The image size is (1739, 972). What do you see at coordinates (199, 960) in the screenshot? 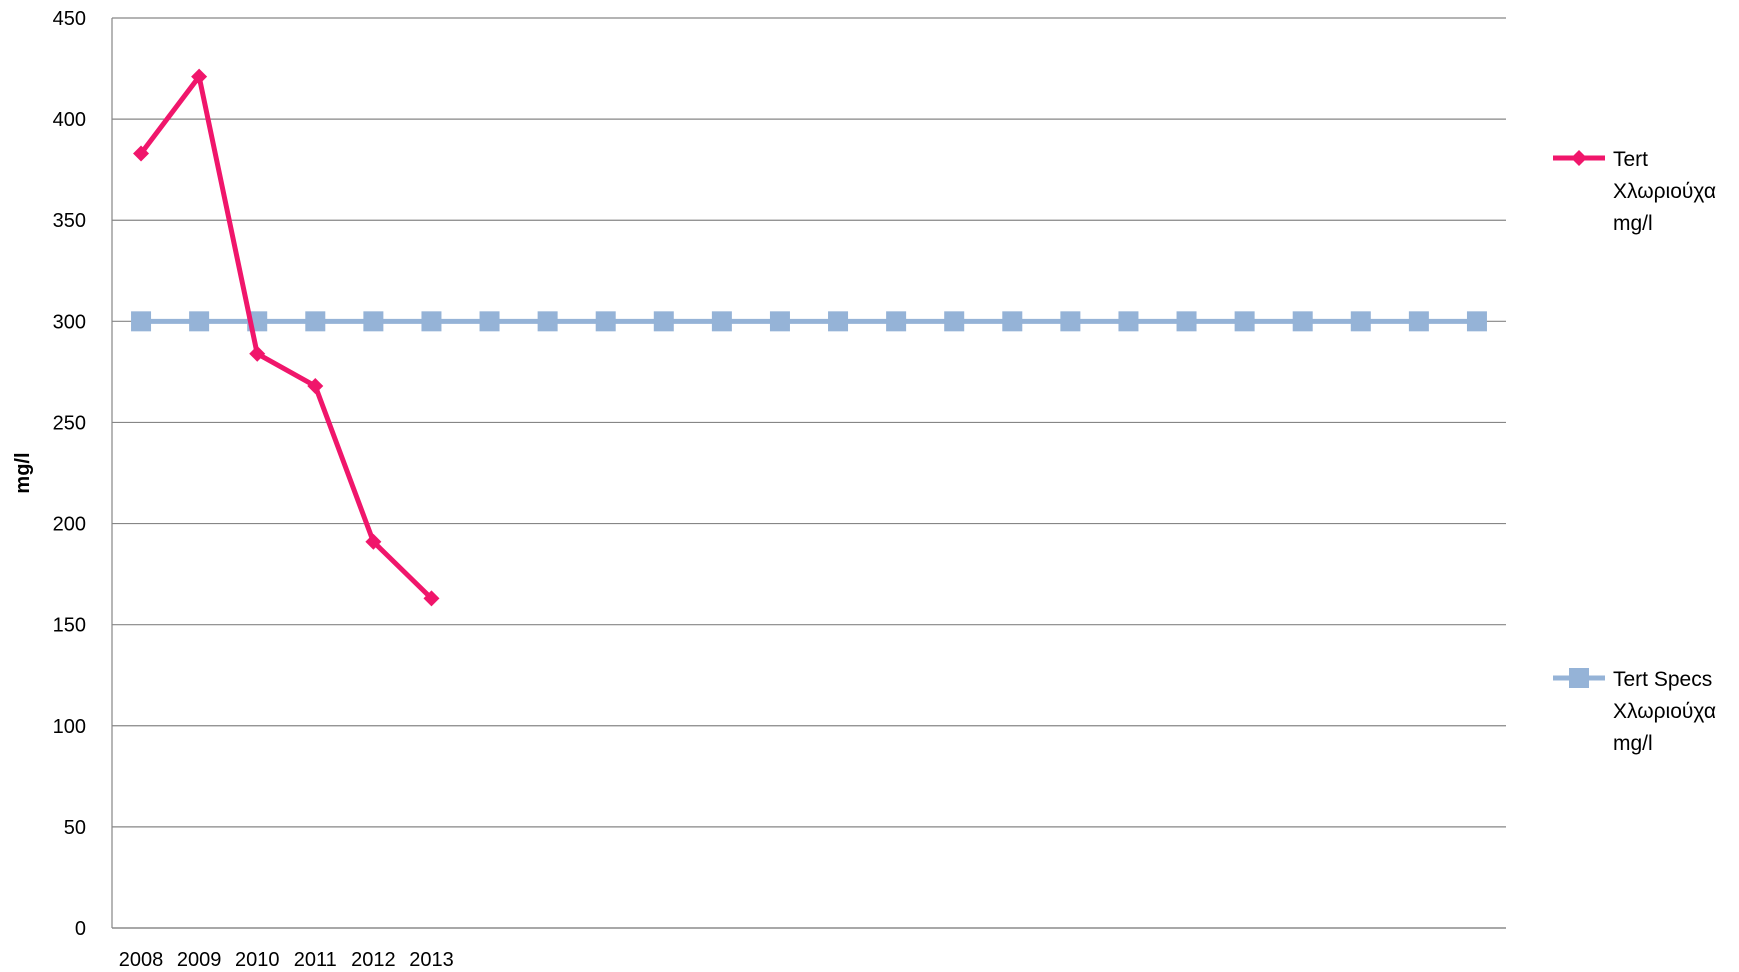
I see `x-tick-label: 2009` at bounding box center [199, 960].